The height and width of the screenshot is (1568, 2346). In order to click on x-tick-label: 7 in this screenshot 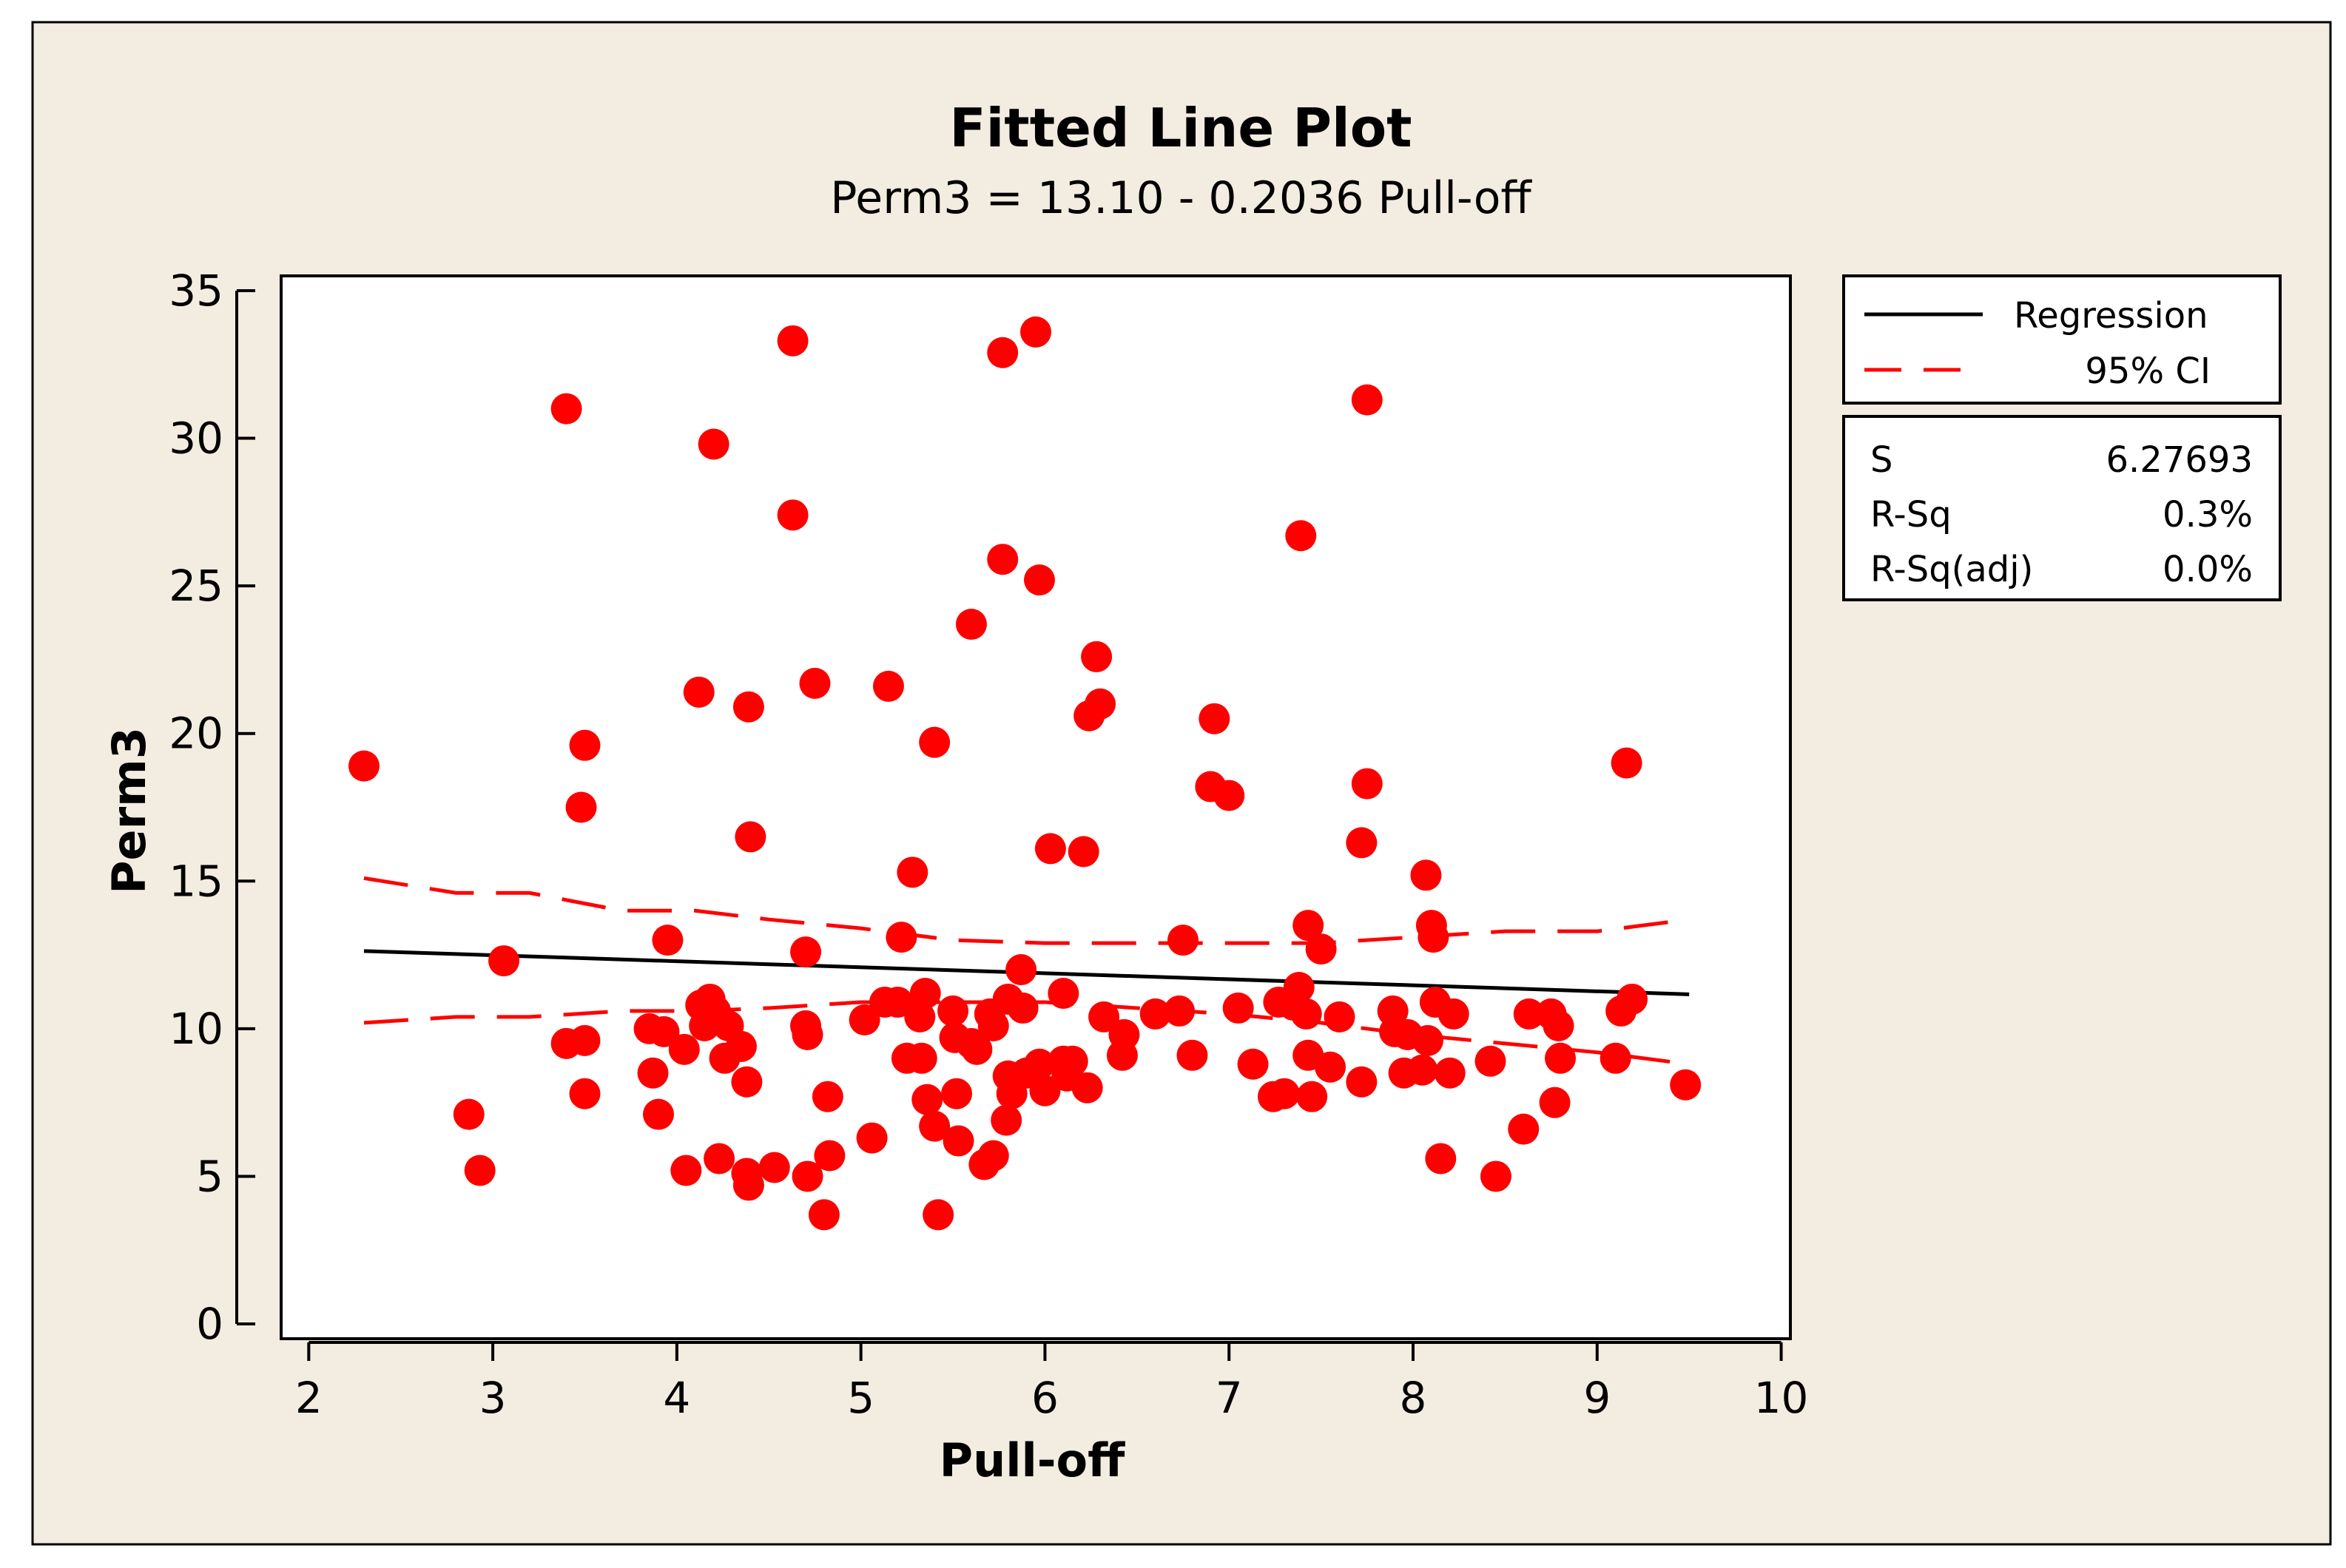, I will do `click(1229, 1398)`.